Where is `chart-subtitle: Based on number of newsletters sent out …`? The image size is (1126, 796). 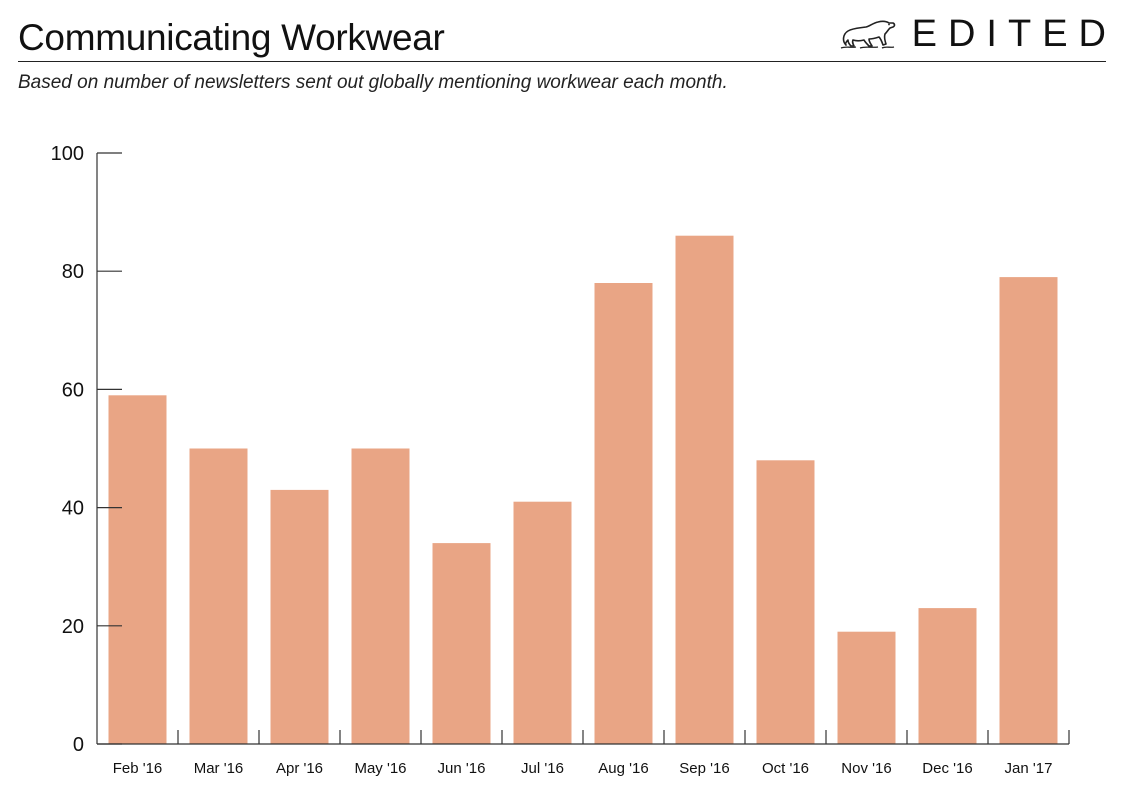
chart-subtitle: Based on number of newsletters sent out … is located at coordinates (373, 82).